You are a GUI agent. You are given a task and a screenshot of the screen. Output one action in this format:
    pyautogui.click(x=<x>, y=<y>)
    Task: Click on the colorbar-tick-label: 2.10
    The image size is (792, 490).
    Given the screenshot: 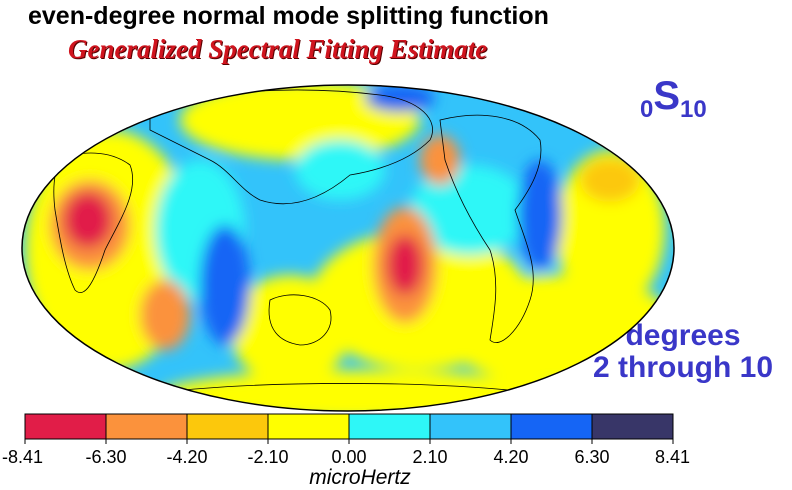 What is the action you would take?
    pyautogui.click(x=429, y=457)
    